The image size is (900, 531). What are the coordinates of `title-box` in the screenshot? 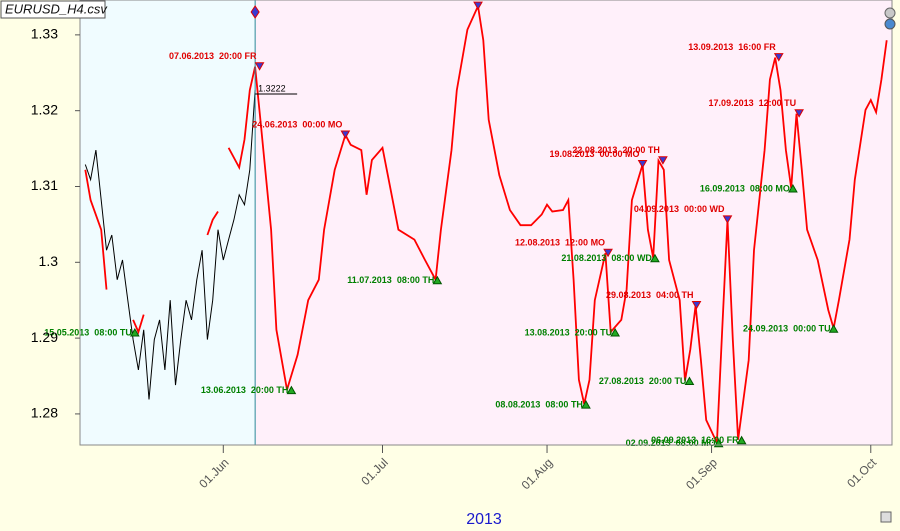 It's located at (53, 9).